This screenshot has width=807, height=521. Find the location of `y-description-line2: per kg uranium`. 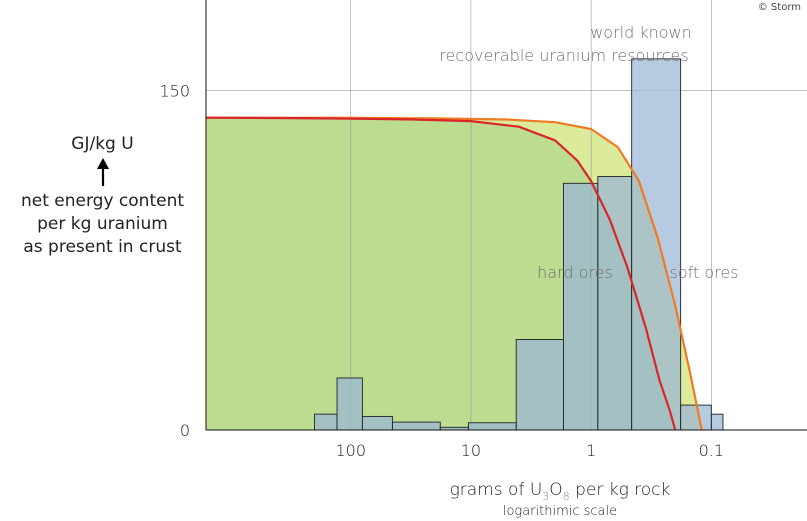

y-description-line2: per kg uranium is located at coordinates (102, 224).